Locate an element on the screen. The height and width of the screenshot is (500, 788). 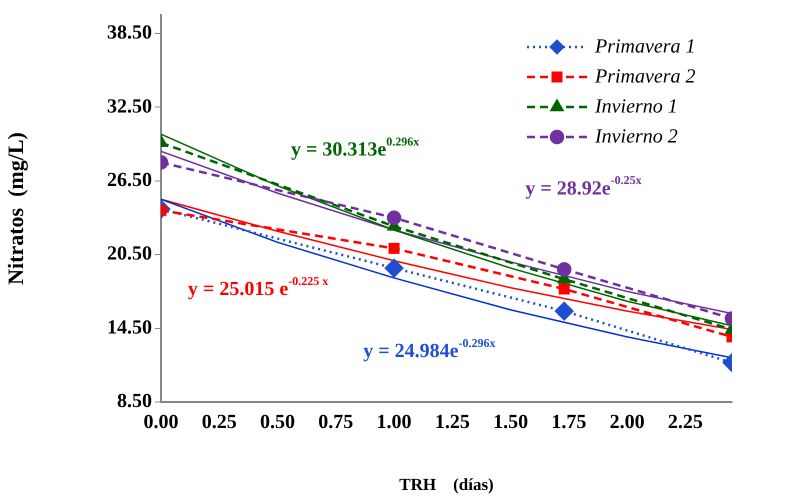
x-tick-label: 1.50 is located at coordinates (510, 422).